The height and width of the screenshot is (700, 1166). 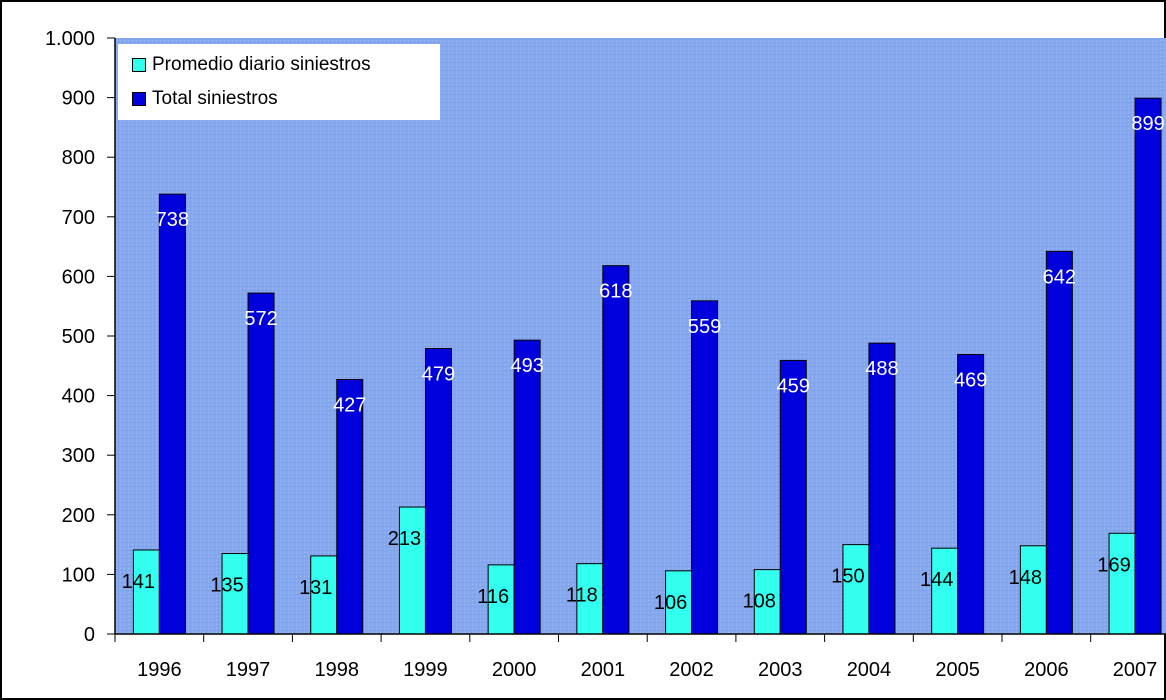 I want to click on bar-total-2007, so click(x=1148, y=366).